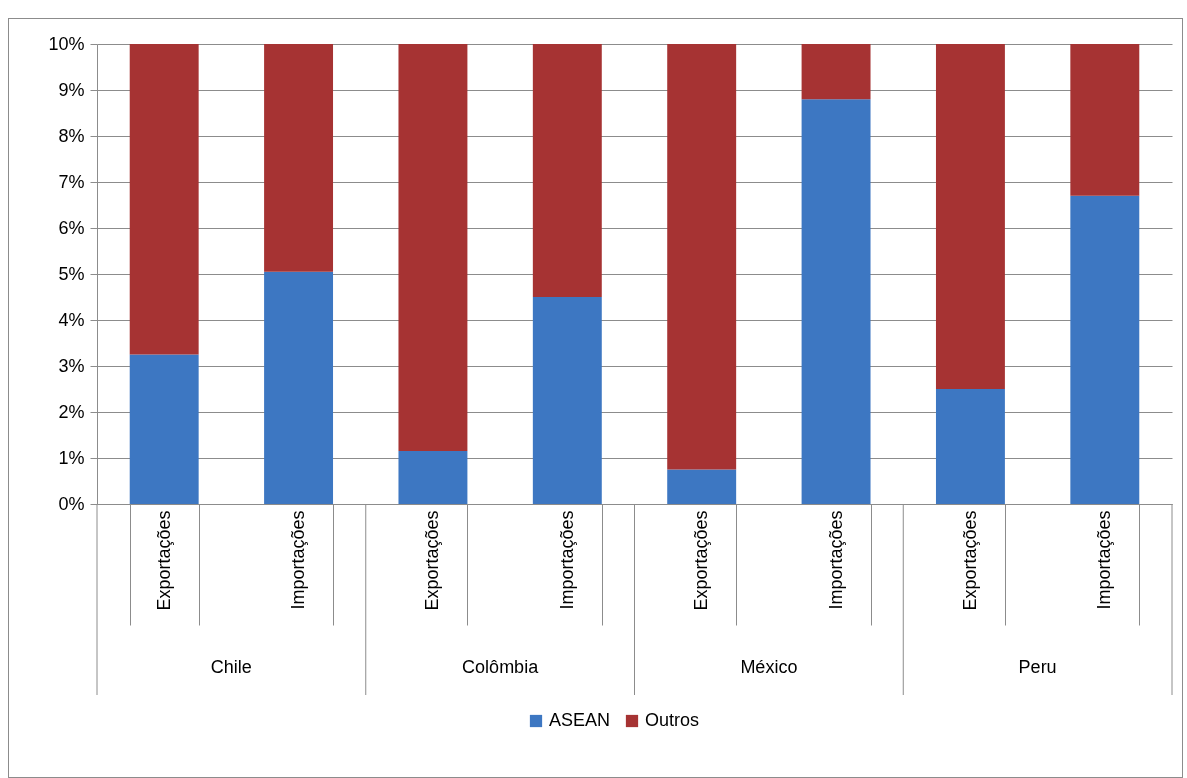 This screenshot has width=1187, height=778. I want to click on y-tick-label: 4%, so click(71, 319).